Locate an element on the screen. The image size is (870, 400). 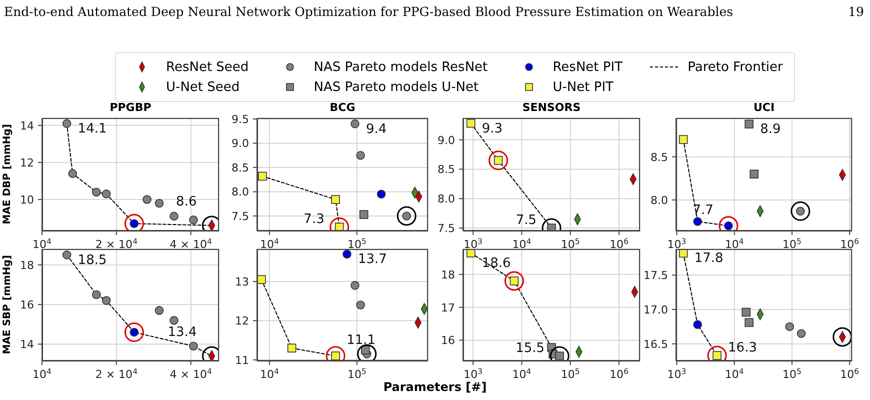
y-tick-label: 17.5 is located at coordinates (656, 275).